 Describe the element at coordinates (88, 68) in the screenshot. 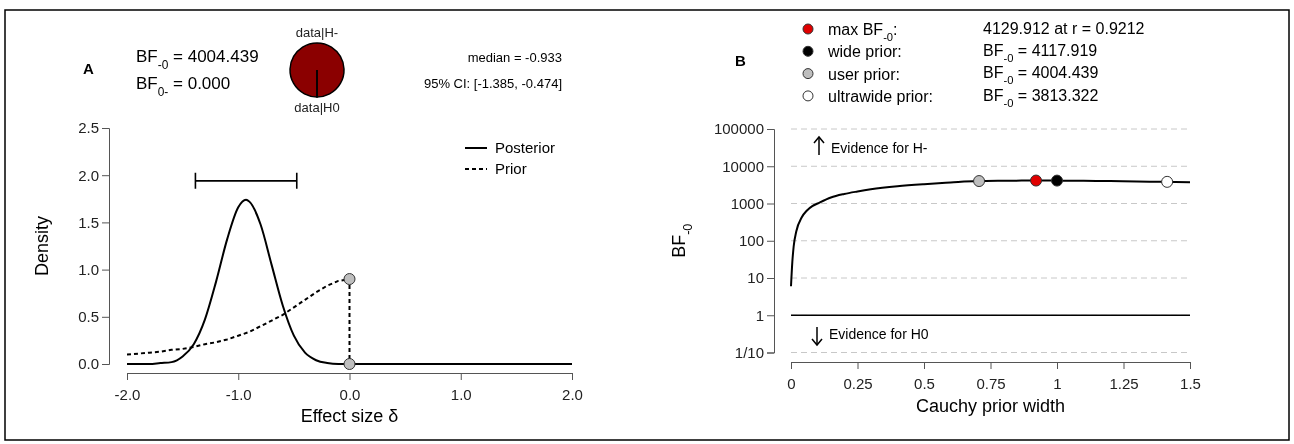

I see `text: A` at that location.